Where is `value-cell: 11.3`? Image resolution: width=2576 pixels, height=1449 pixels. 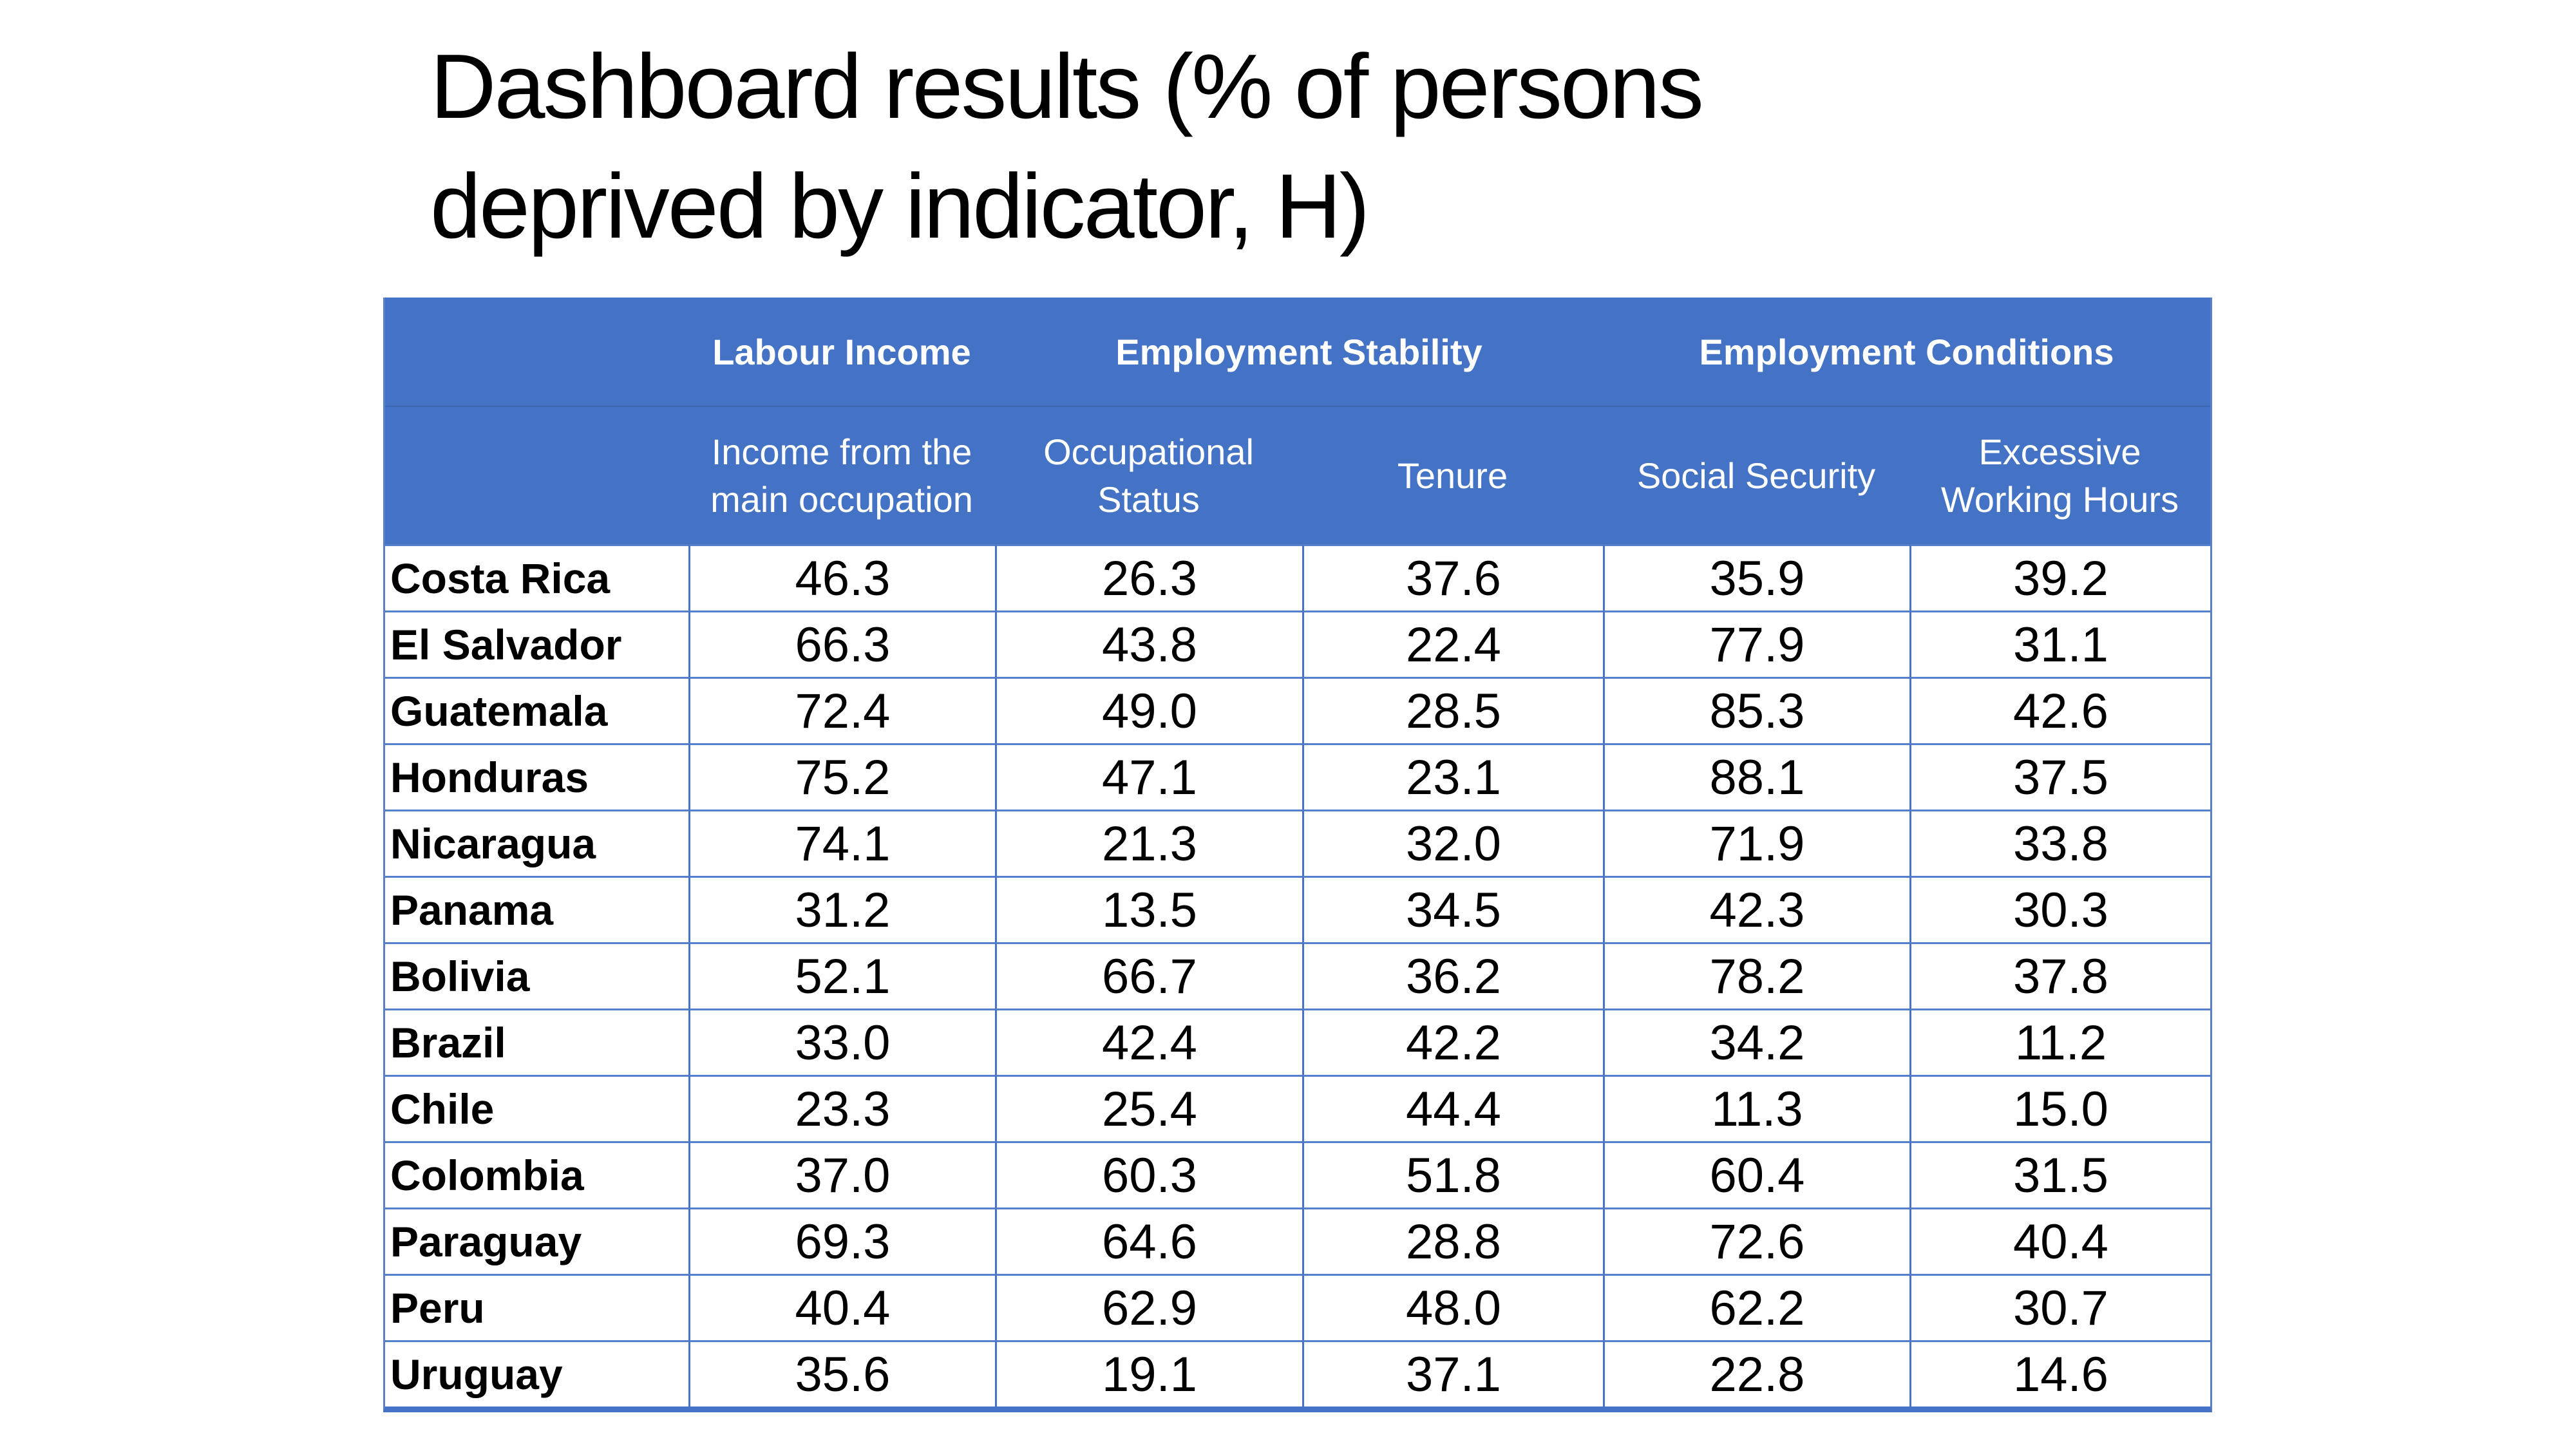 value-cell: 11.3 is located at coordinates (1756, 1108).